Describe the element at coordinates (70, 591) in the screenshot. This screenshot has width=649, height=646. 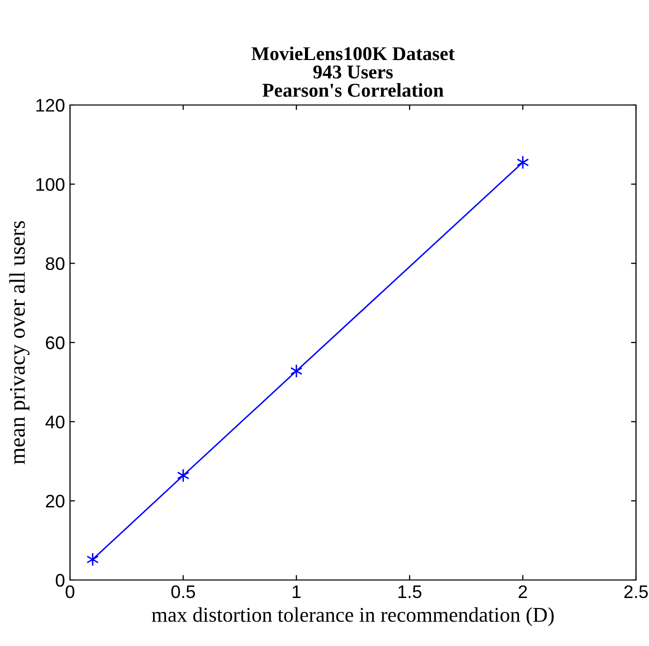
I see `x-tick-label: 0` at that location.